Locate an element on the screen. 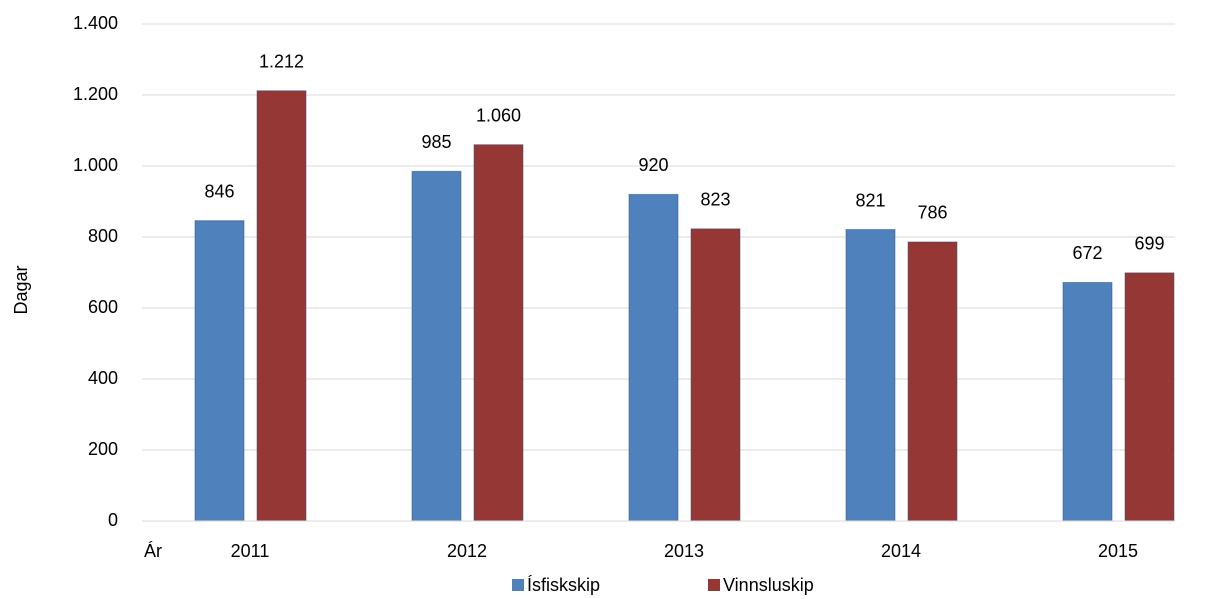  y-tick-label: 600 is located at coordinates (103, 307).